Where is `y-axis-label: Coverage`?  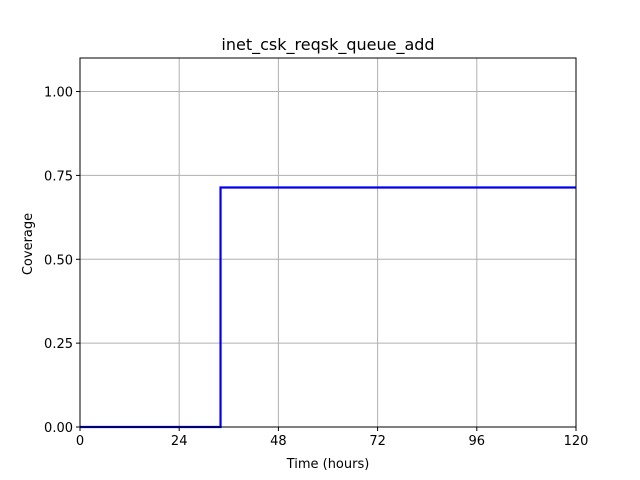 y-axis-label: Coverage is located at coordinates (28, 244).